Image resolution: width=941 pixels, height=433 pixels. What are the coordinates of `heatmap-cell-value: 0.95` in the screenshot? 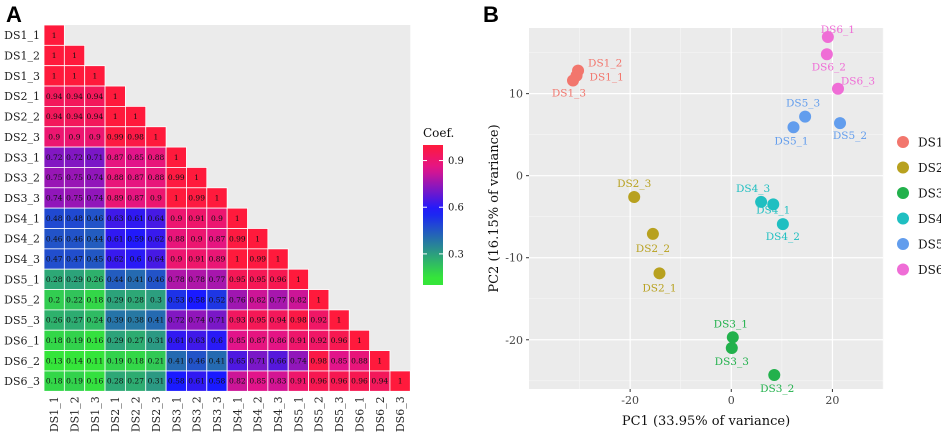 It's located at (257, 279).